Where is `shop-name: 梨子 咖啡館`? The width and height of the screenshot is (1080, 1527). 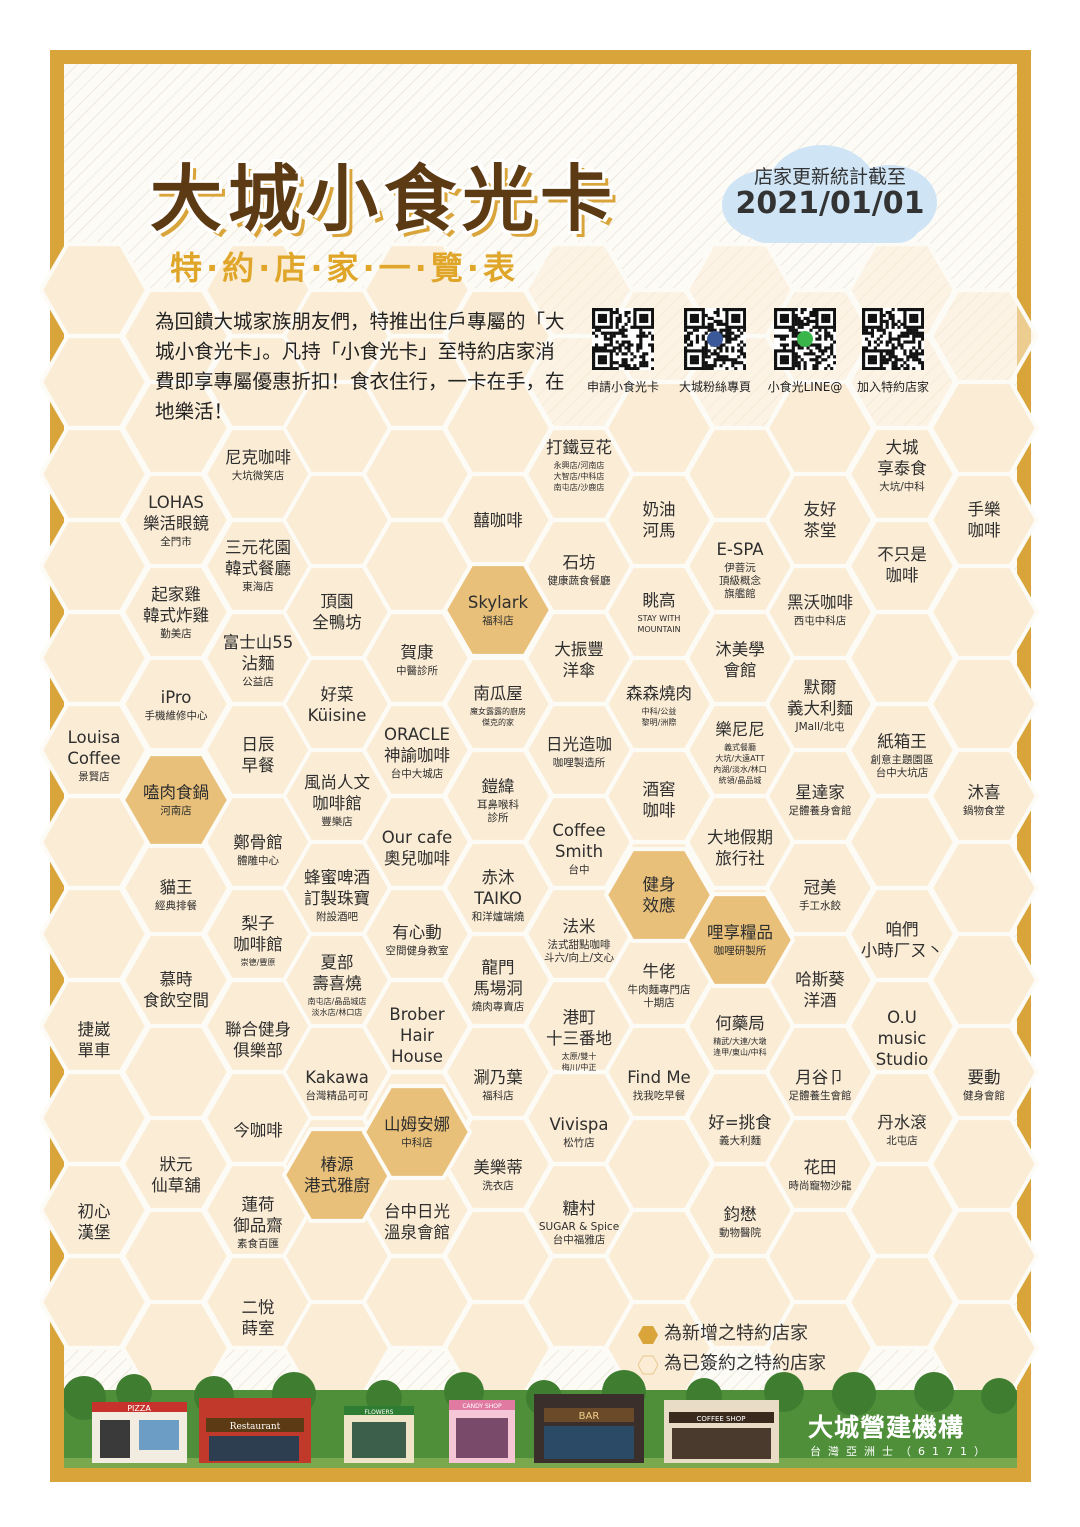 shop-name: 梨子 咖啡館 is located at coordinates (258, 933).